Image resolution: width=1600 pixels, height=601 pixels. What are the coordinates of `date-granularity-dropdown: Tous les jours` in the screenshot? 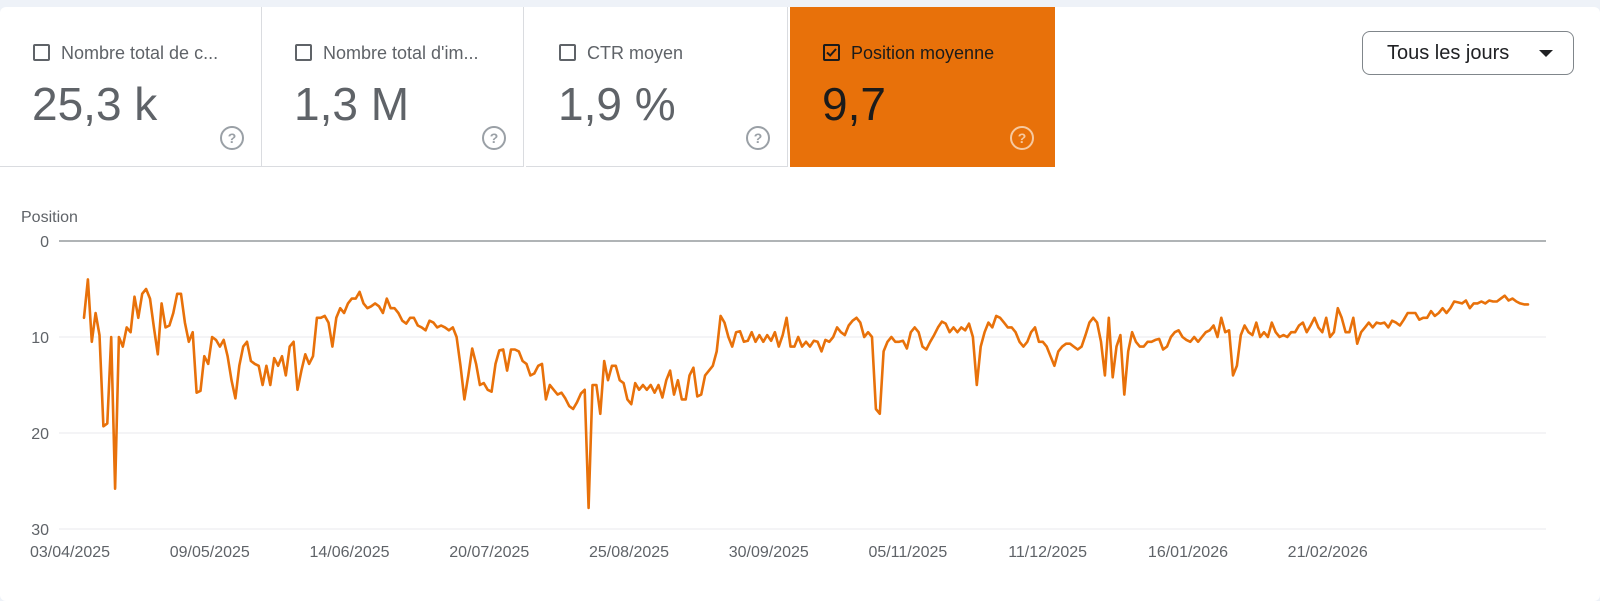 It's located at (1468, 53).